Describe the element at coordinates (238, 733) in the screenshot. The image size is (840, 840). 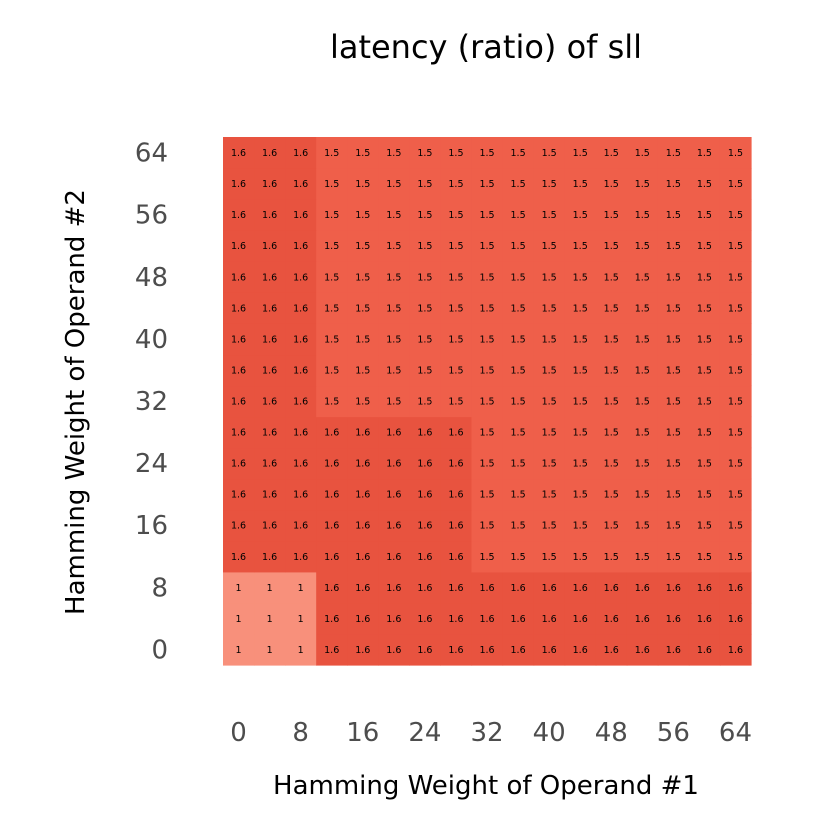
I see `x-tick-label: 0` at that location.